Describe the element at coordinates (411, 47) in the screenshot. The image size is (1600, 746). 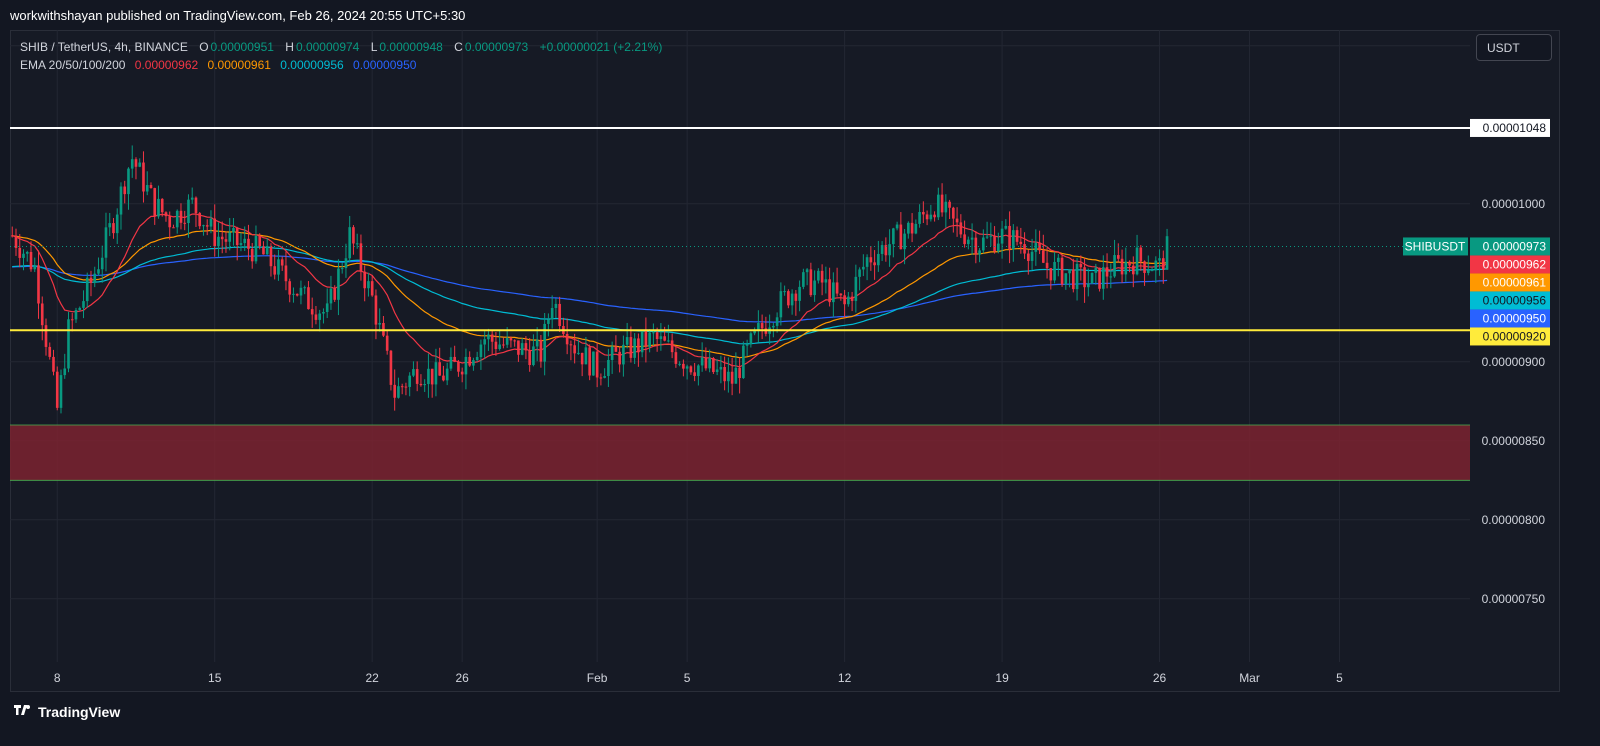
I see `low-value: 0.00000948` at that location.